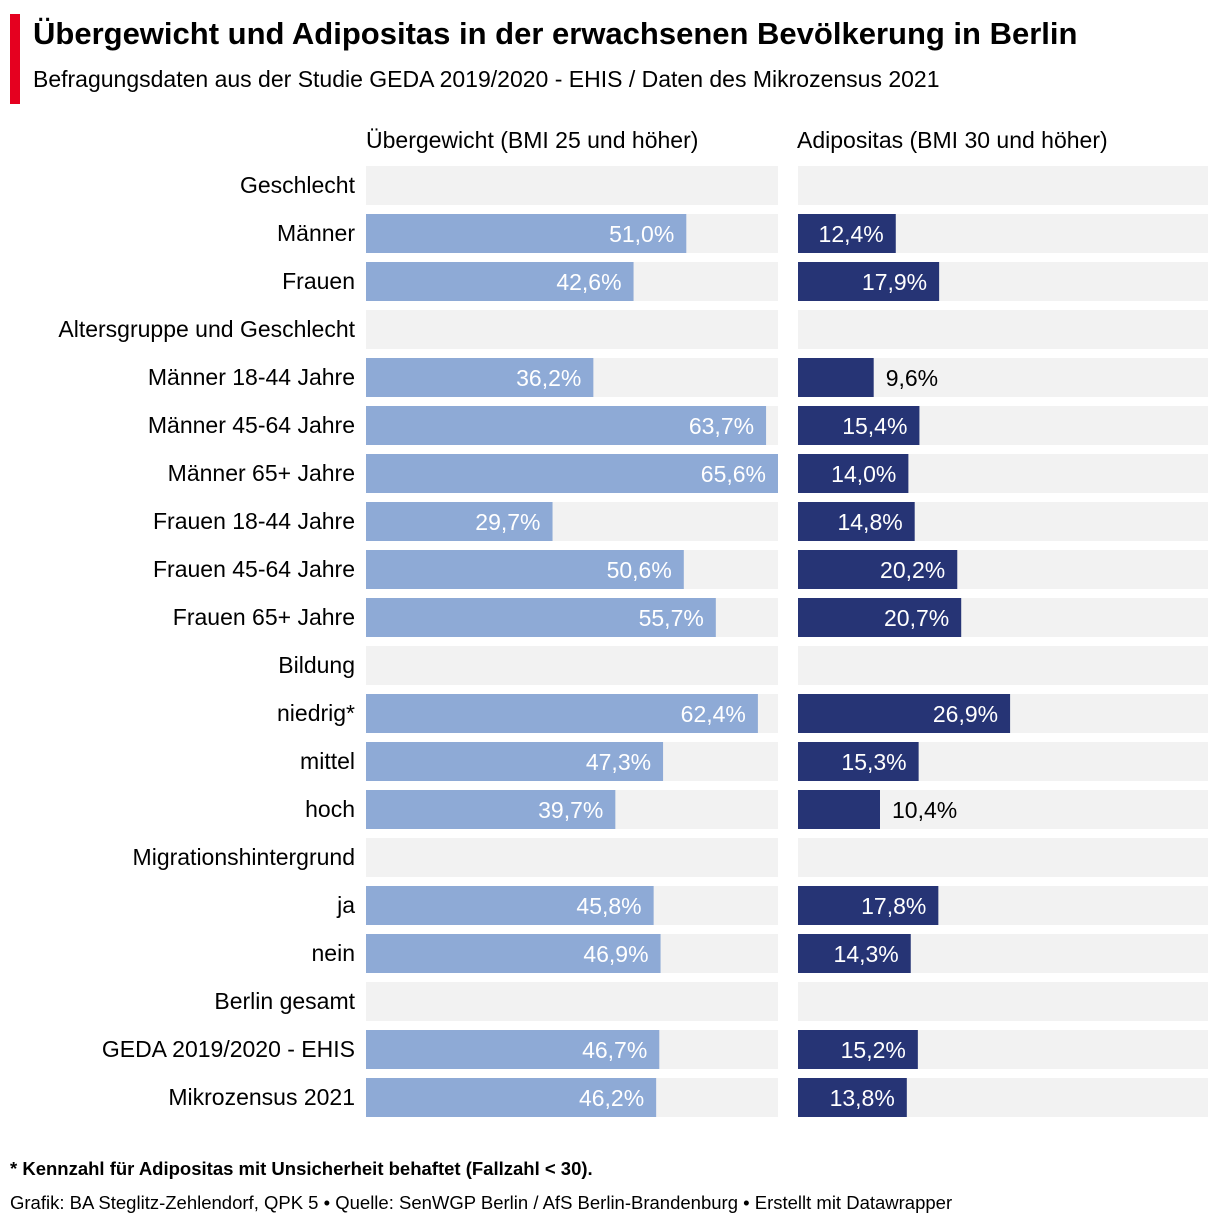 The height and width of the screenshot is (1226, 1220). I want to click on row-label: mittel, so click(327, 761).